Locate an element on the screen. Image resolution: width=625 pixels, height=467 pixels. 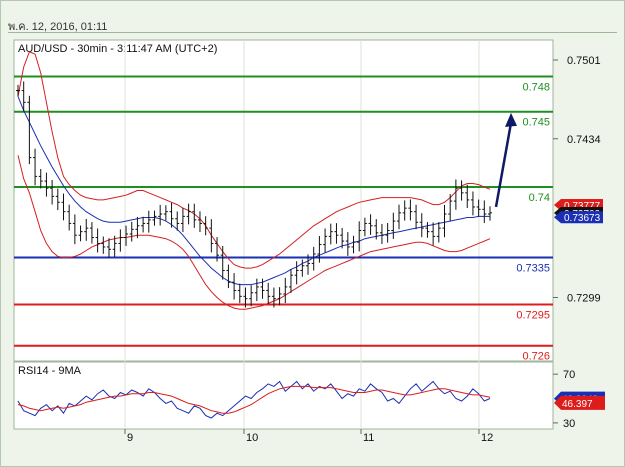
rsi-badge: 46.397 is located at coordinates (579, 402).